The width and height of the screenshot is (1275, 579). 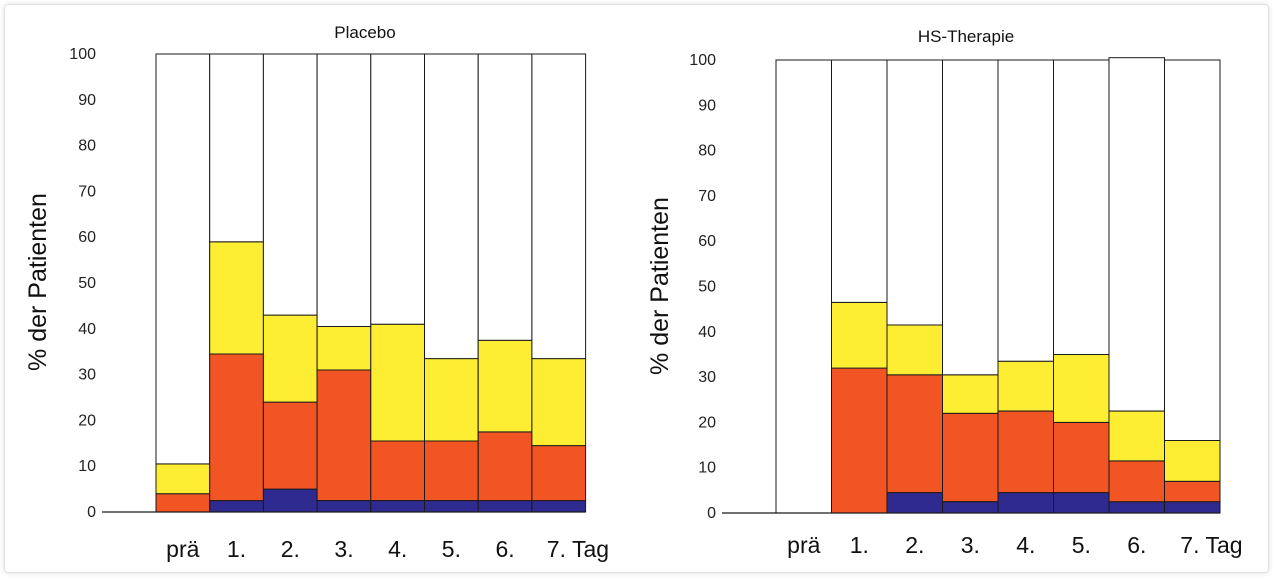 What do you see at coordinates (364, 32) in the screenshot?
I see `chart-title: Placebo` at bounding box center [364, 32].